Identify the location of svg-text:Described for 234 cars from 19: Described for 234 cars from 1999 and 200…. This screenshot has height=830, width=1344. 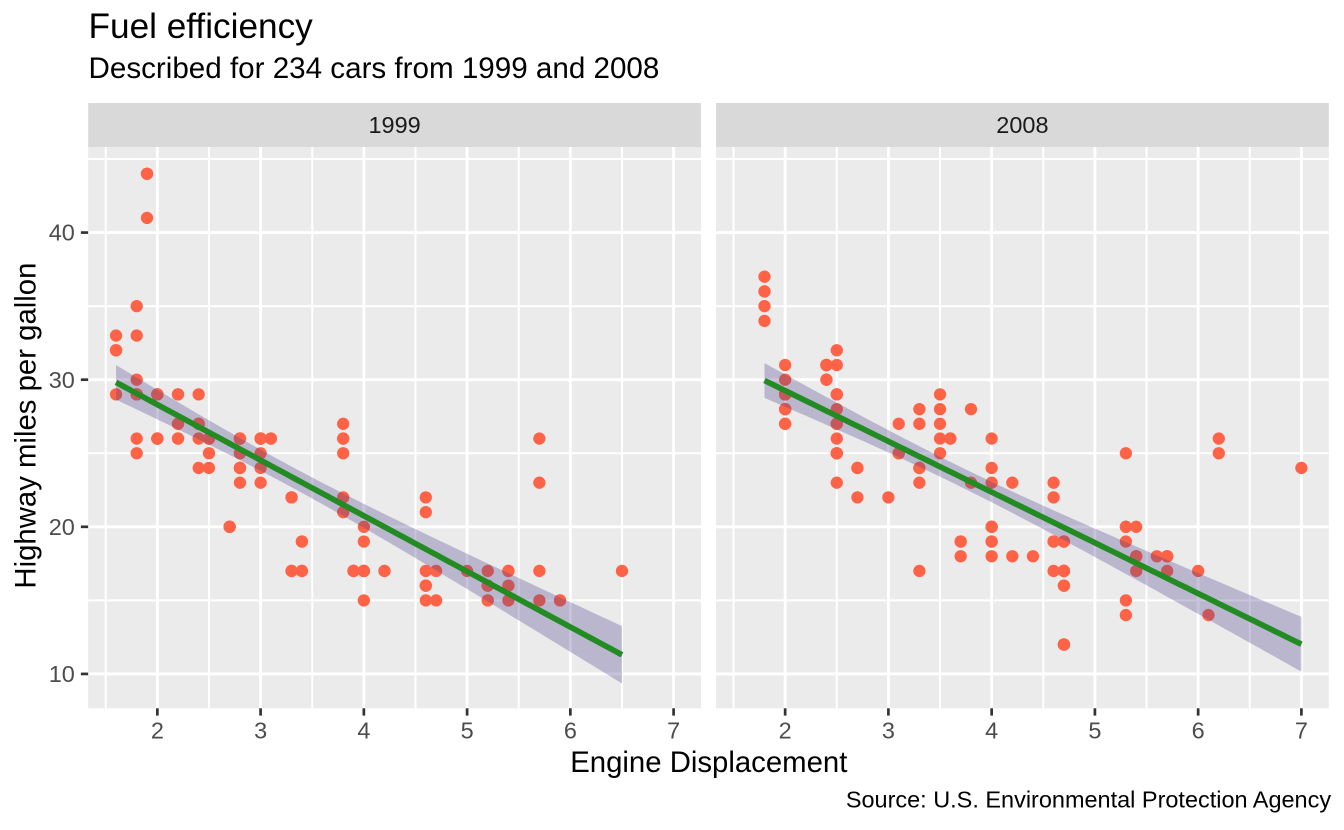
(374, 68).